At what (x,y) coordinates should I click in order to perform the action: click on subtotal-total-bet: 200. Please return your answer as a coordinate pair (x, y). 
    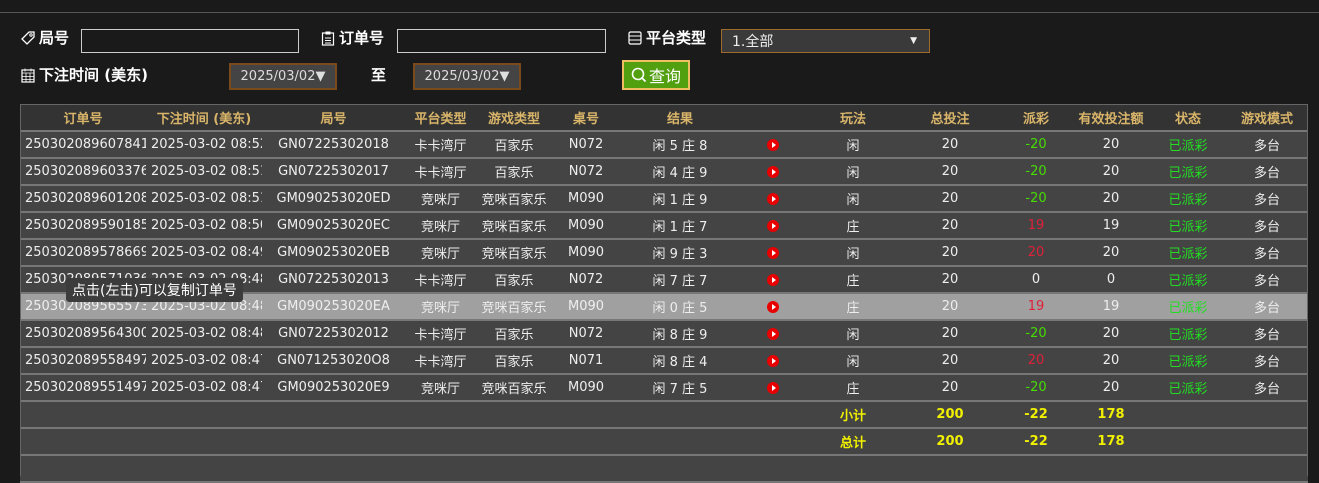
    Looking at the image, I should click on (950, 415).